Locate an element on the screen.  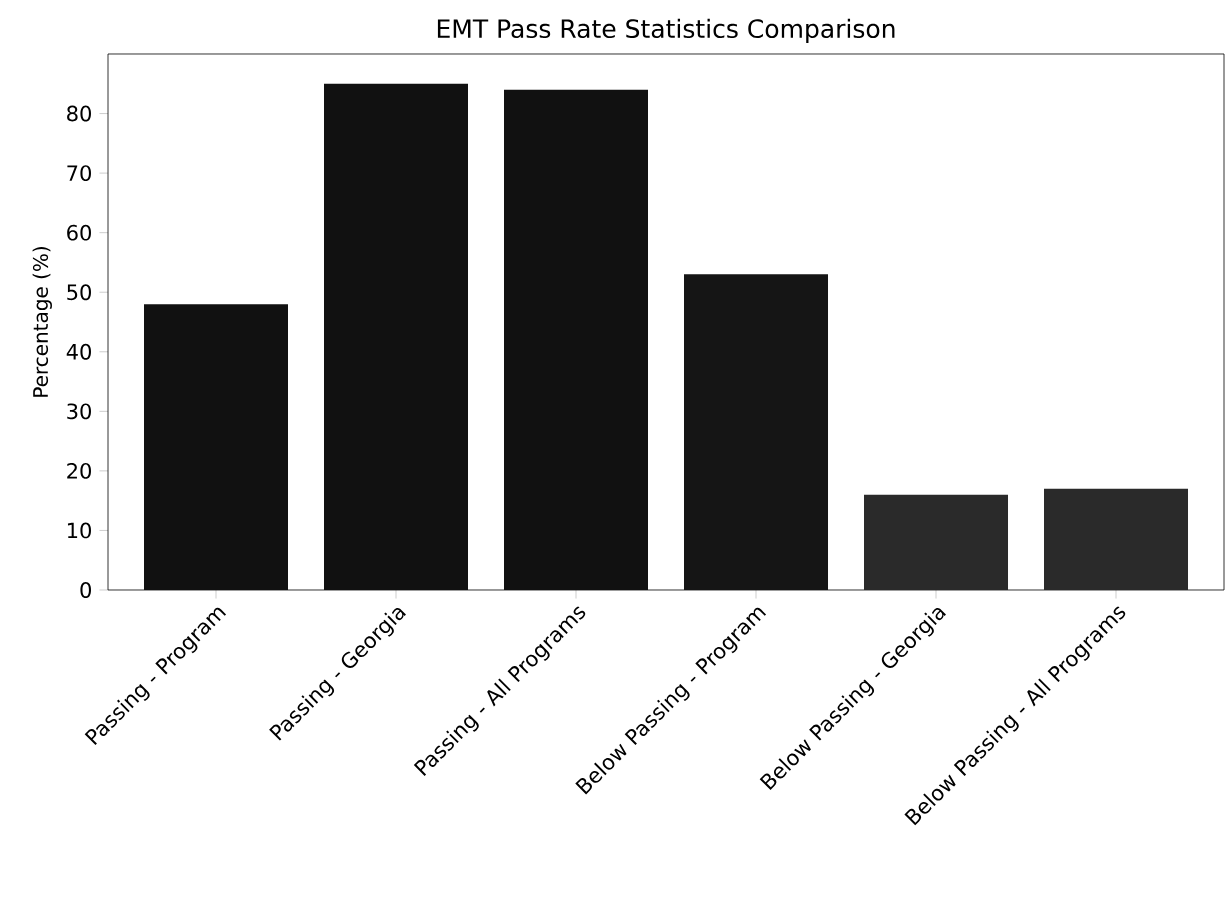
y-tick-label: 20 is located at coordinates (79, 470).